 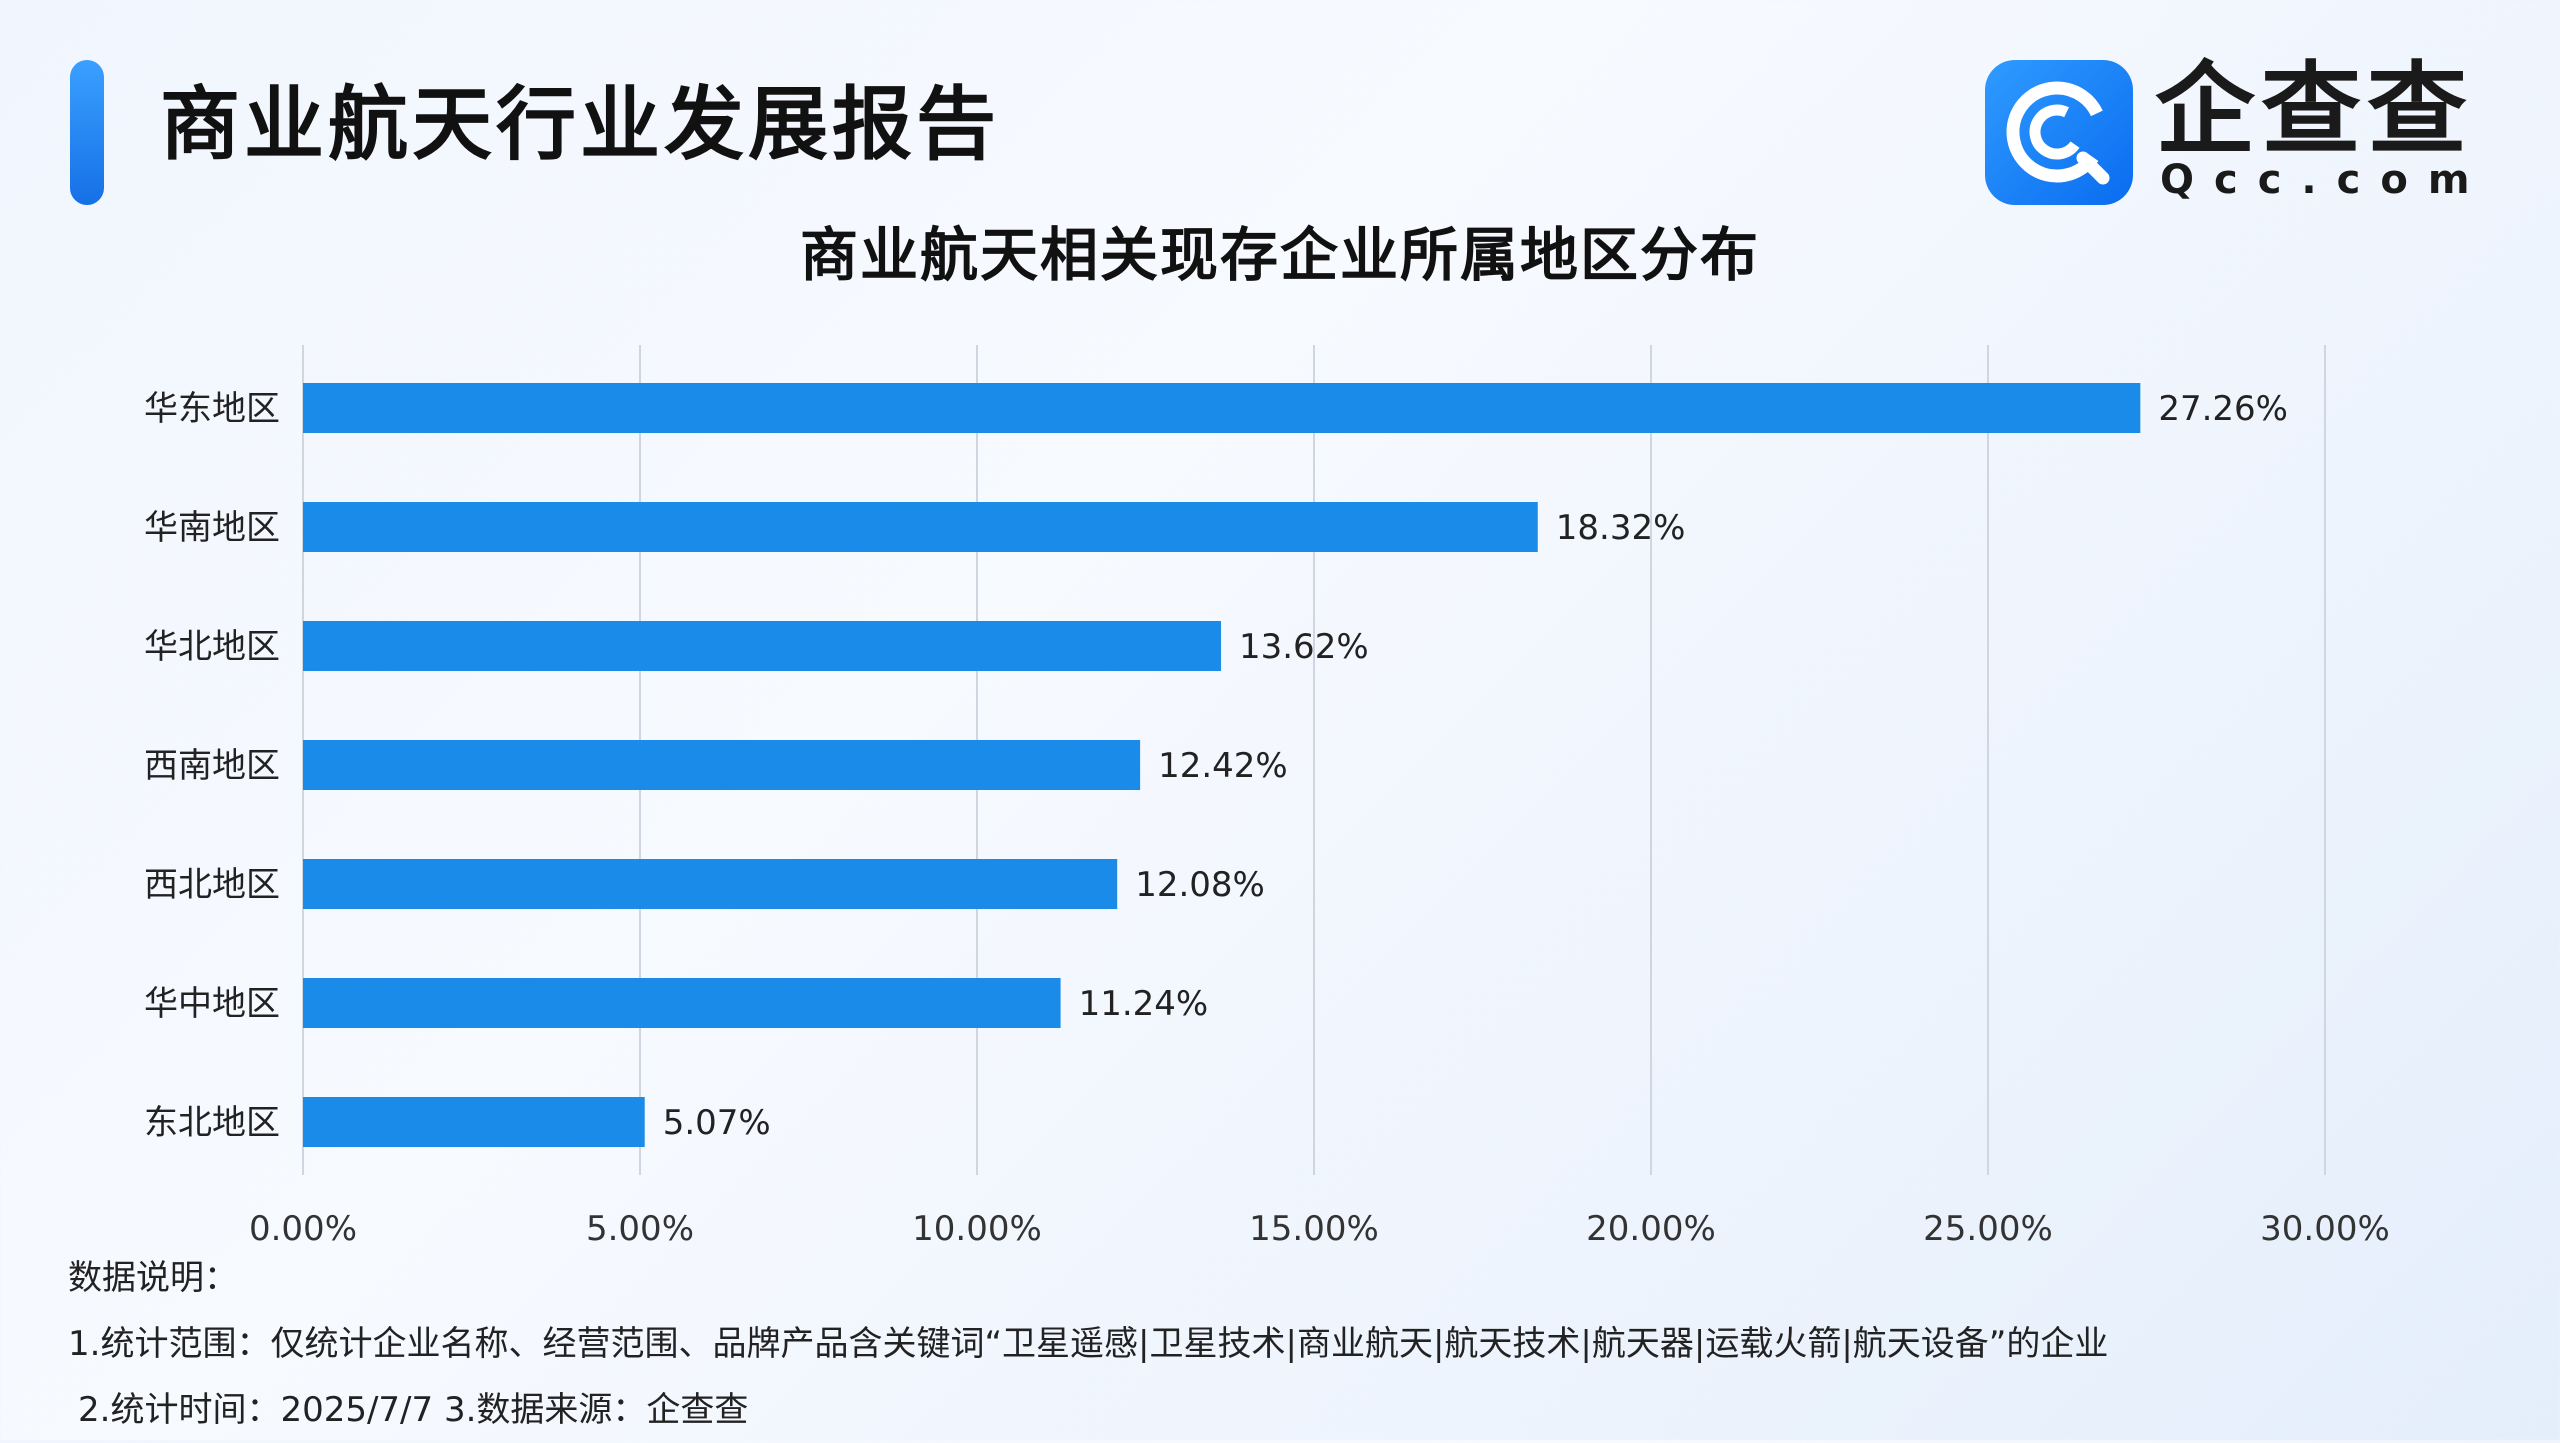 What do you see at coordinates (153, 1278) in the screenshot?
I see `notes-heading: 数据说明：` at bounding box center [153, 1278].